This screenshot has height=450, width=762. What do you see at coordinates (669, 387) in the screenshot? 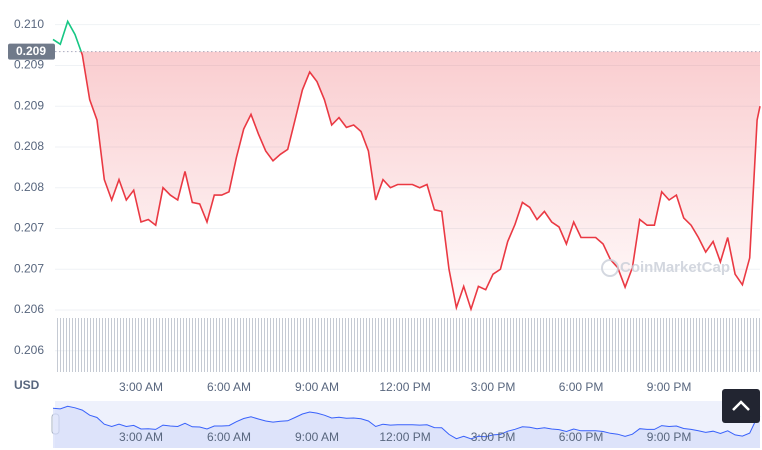
I see `x-tick-label: 9:00 PM` at bounding box center [669, 387].